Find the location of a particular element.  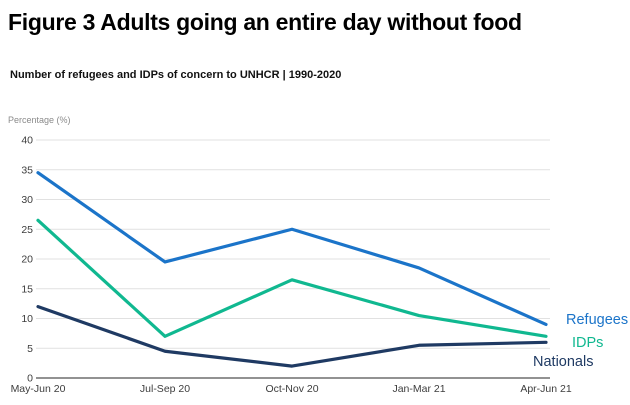

legend-label-idps: IDPs is located at coordinates (587, 343).